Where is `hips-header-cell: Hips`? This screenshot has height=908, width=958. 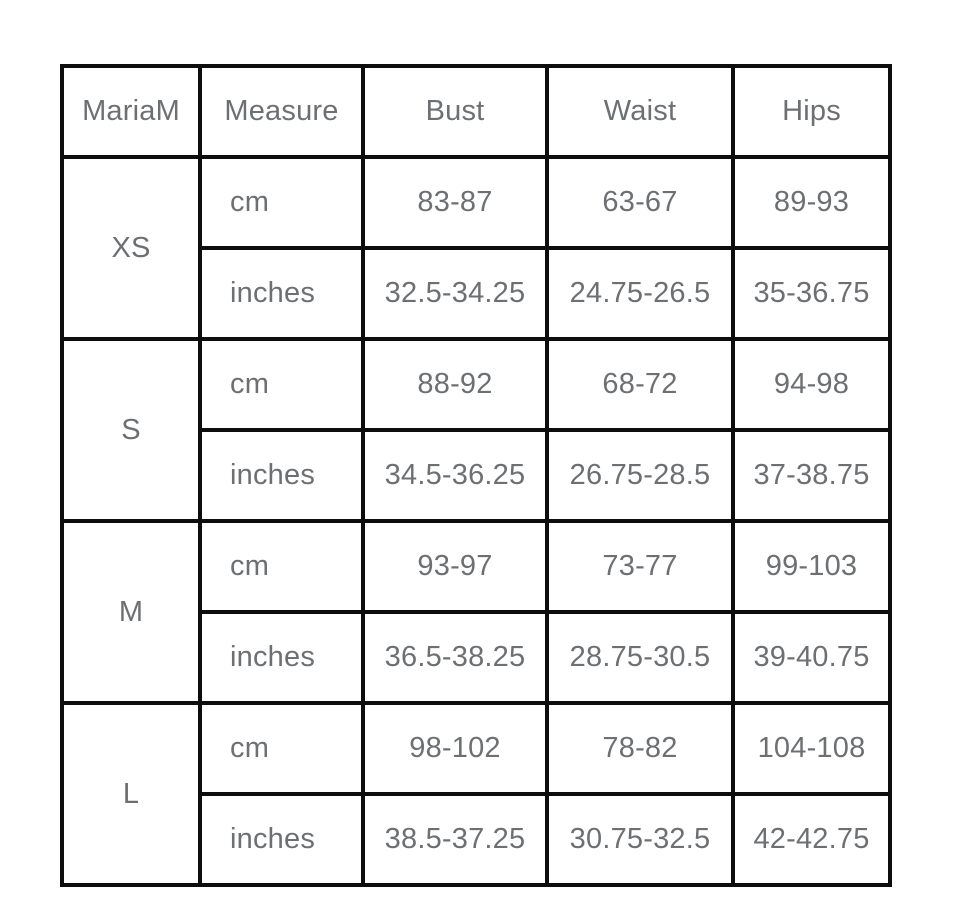 hips-header-cell: Hips is located at coordinates (811, 111).